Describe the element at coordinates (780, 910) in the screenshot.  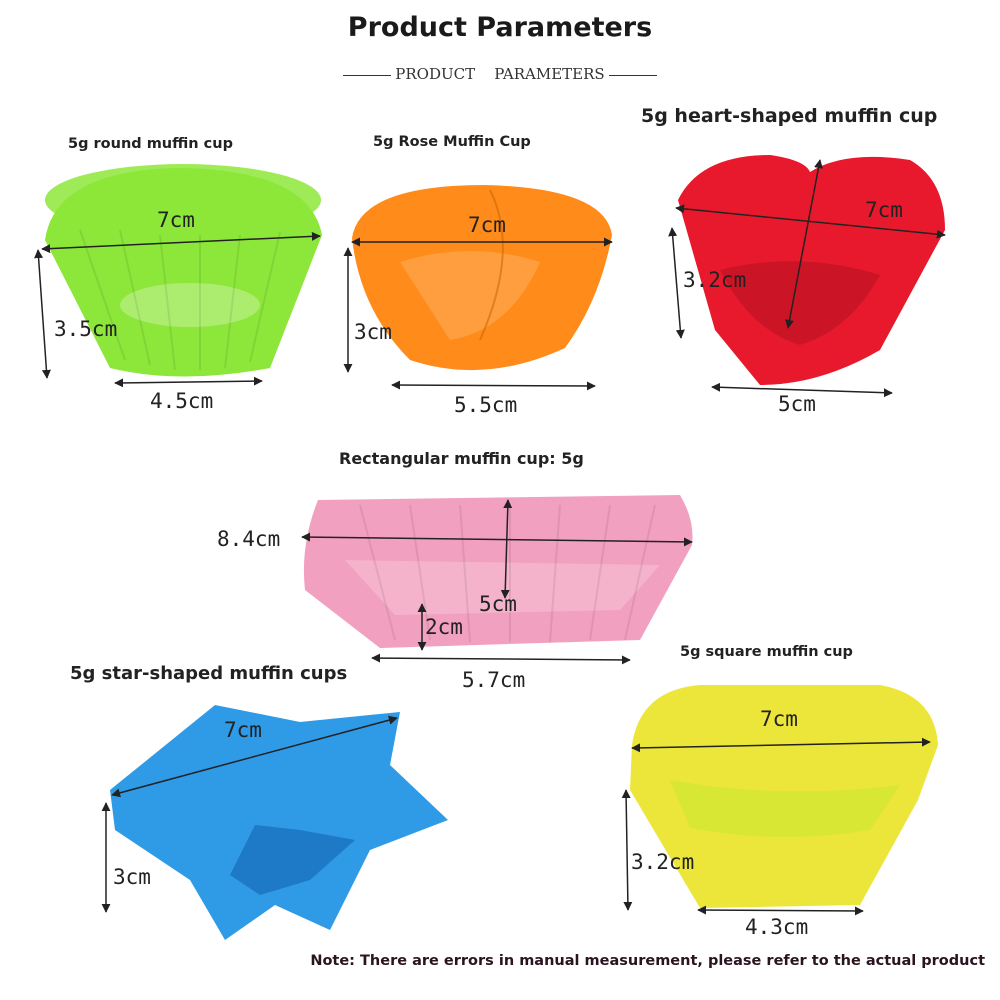
I see `square-bottom-dim-line` at that location.